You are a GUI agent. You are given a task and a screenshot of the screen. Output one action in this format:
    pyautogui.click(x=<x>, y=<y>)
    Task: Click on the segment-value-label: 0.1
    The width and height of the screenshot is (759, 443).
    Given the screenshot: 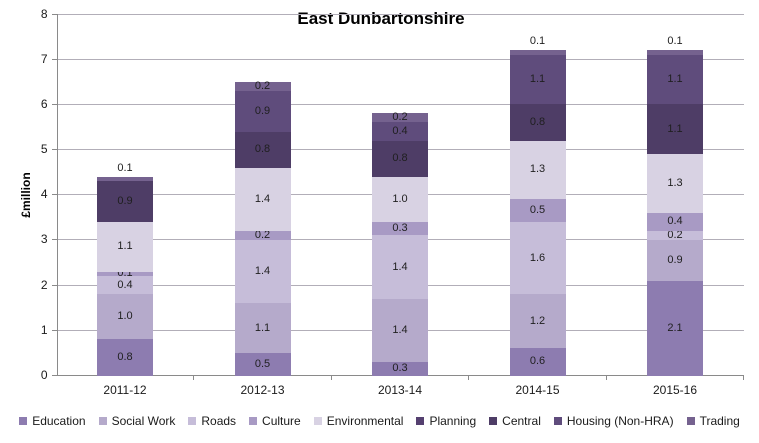 What is the action you would take?
    pyautogui.click(x=537, y=41)
    